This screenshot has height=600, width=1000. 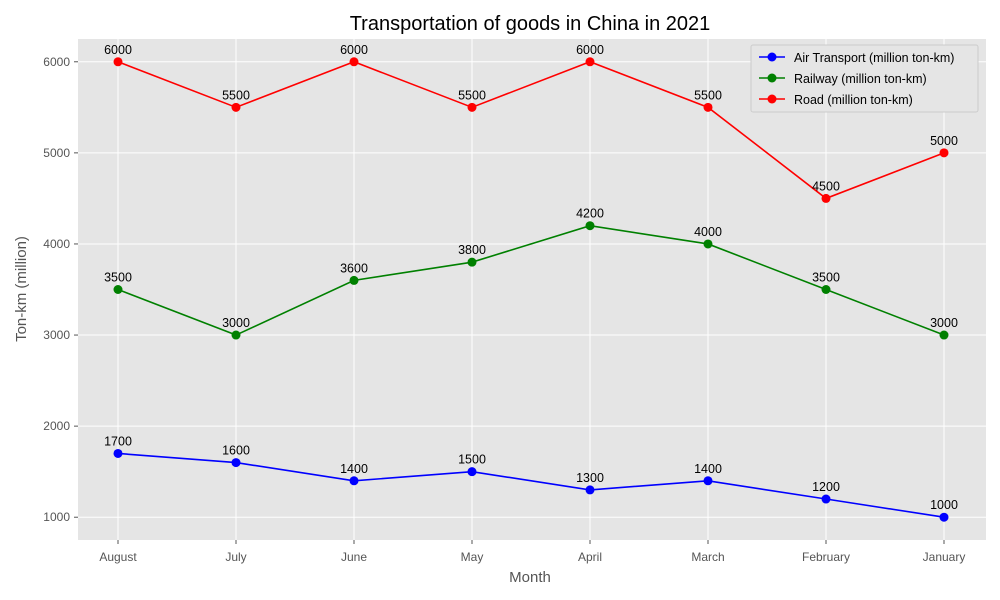 What do you see at coordinates (354, 557) in the screenshot?
I see `x-tick-label: June` at bounding box center [354, 557].